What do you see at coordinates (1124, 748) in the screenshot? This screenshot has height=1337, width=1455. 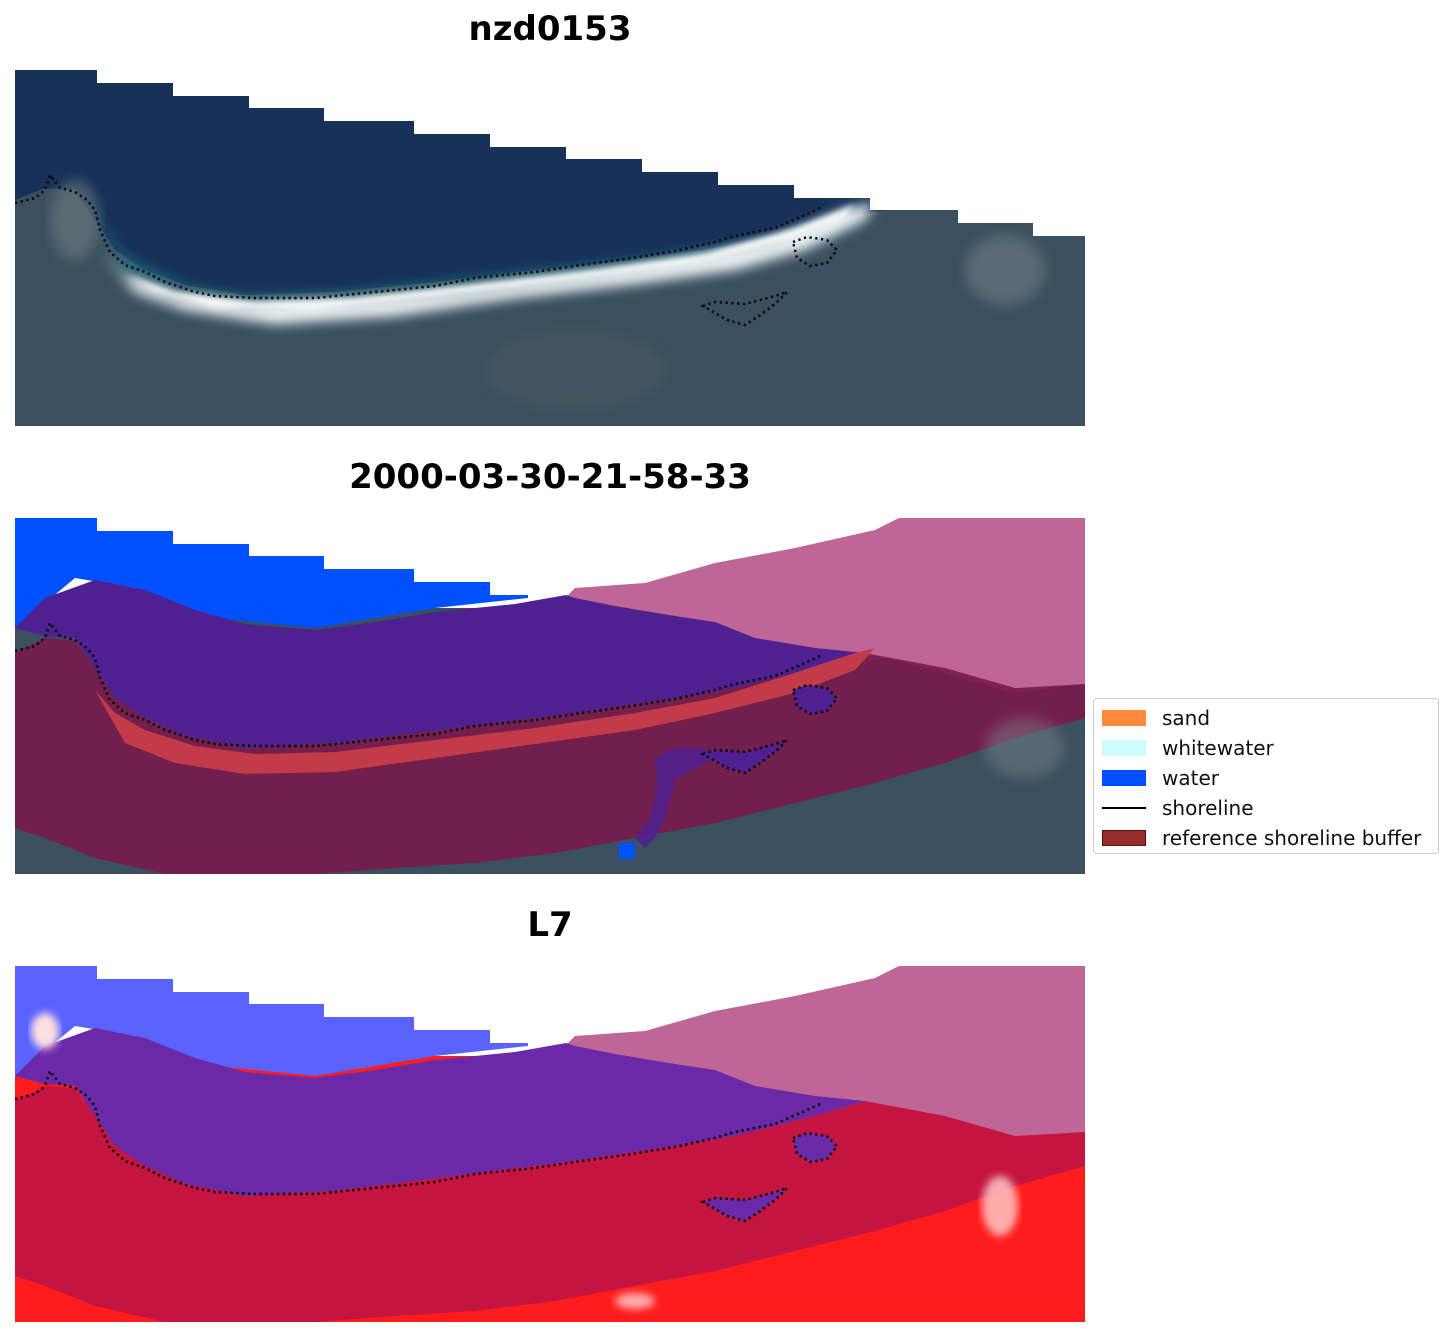 I see `whitewater-swatch` at bounding box center [1124, 748].